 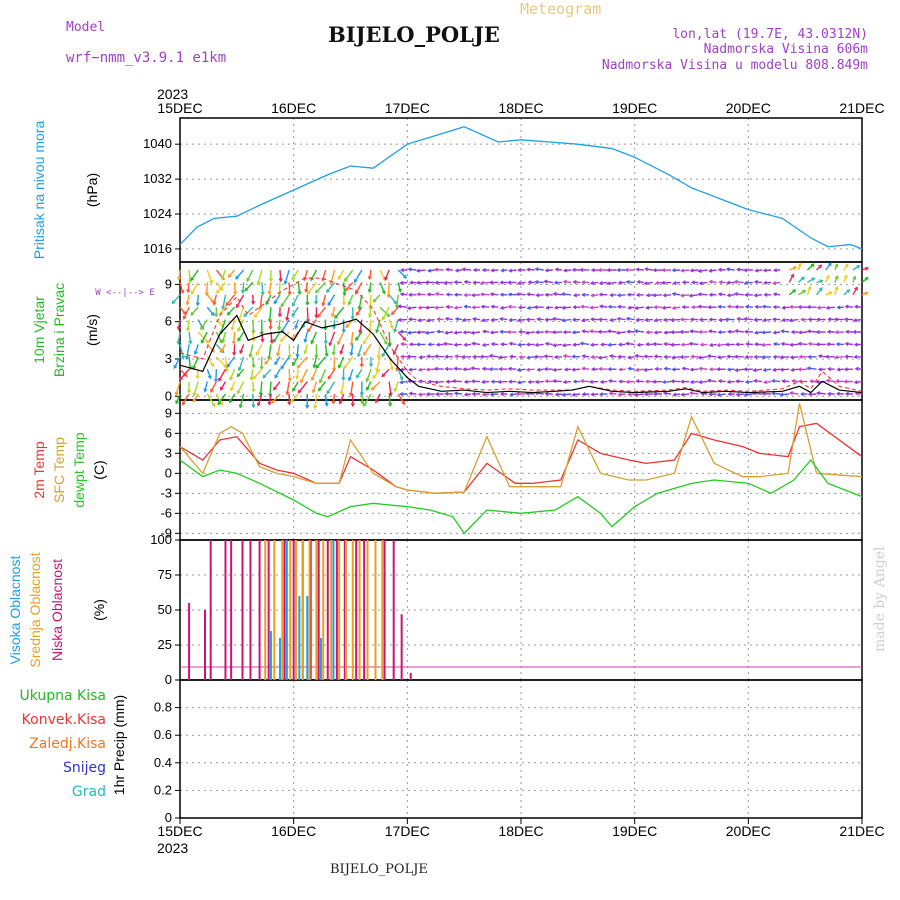 What do you see at coordinates (59, 330) in the screenshot?
I see `wind-ylabel-2: Brzina i Pravac` at bounding box center [59, 330].